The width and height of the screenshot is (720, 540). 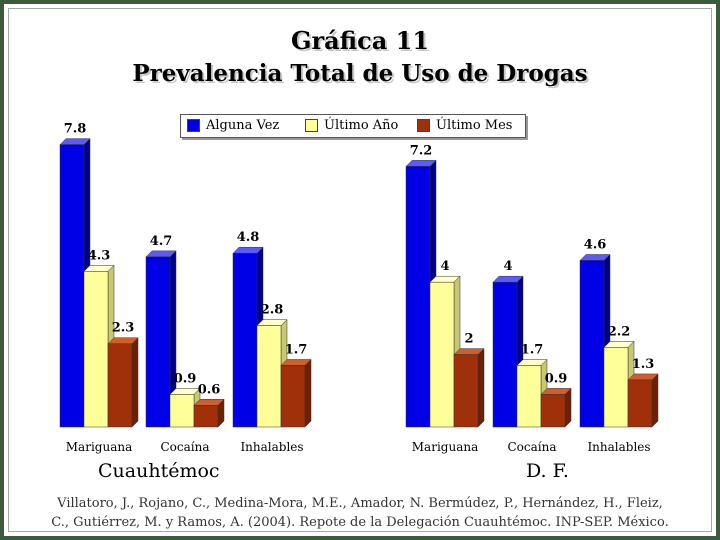 I want to click on bar-d-f--inhalables-ultimo-mes-side, so click(x=655, y=400).